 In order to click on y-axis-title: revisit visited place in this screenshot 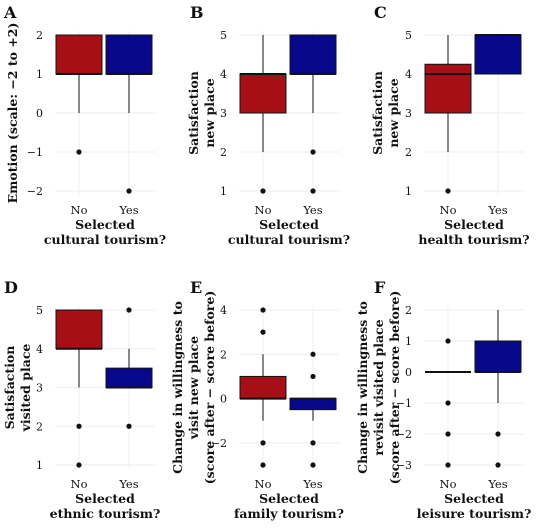, I will do `click(378, 387)`.